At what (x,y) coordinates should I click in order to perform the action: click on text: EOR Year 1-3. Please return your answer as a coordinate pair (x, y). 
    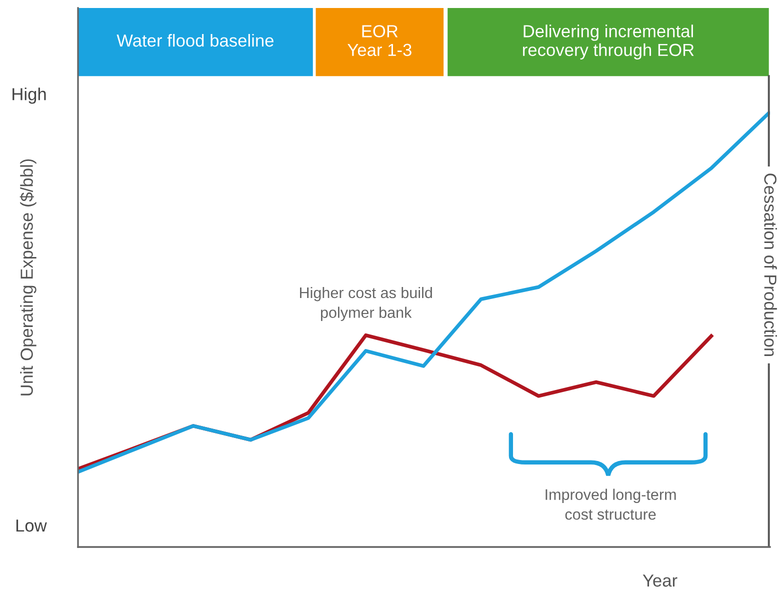
    Looking at the image, I should click on (380, 40).